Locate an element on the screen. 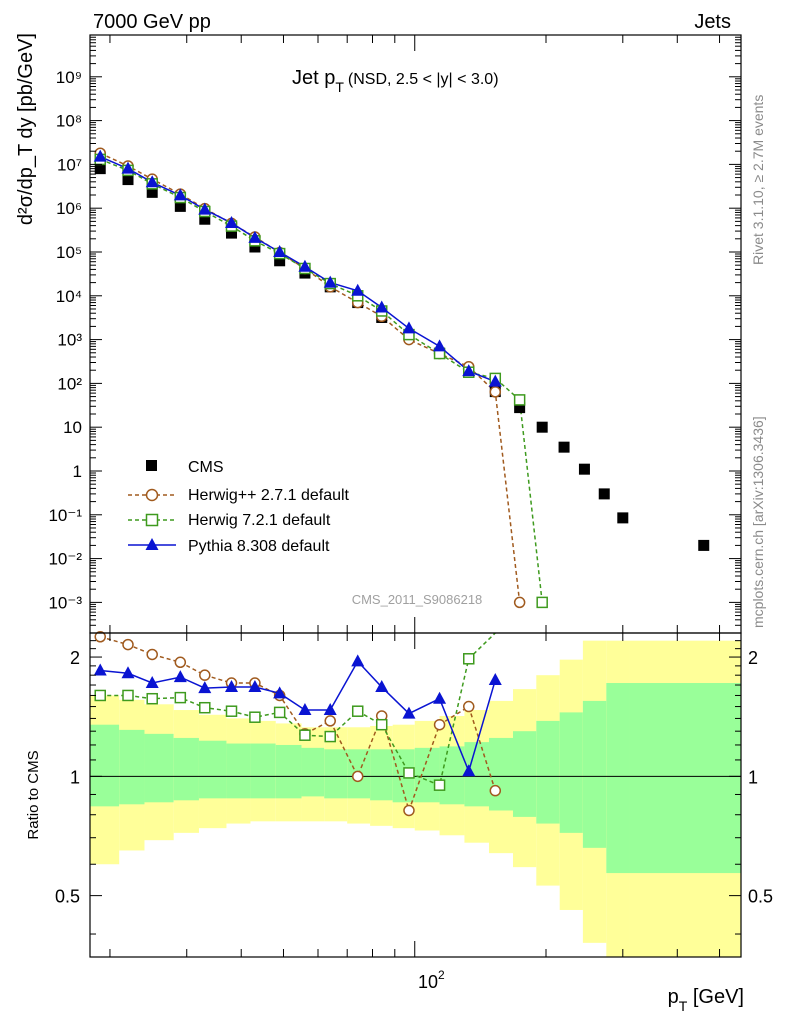 Image resolution: width=786 pixels, height=1024 pixels. upper-y-tick-label: 10 is located at coordinates (72, 427).